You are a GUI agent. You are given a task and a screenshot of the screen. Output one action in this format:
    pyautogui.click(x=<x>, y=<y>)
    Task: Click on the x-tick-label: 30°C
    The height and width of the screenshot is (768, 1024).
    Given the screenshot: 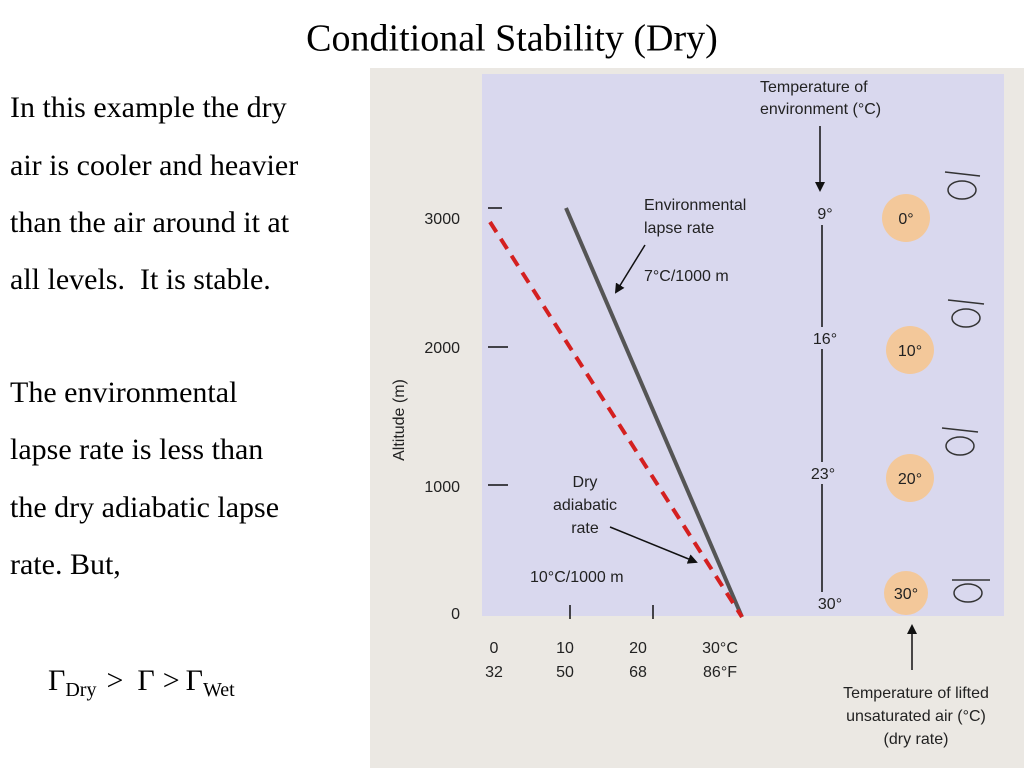 What is the action you would take?
    pyautogui.click(x=720, y=648)
    